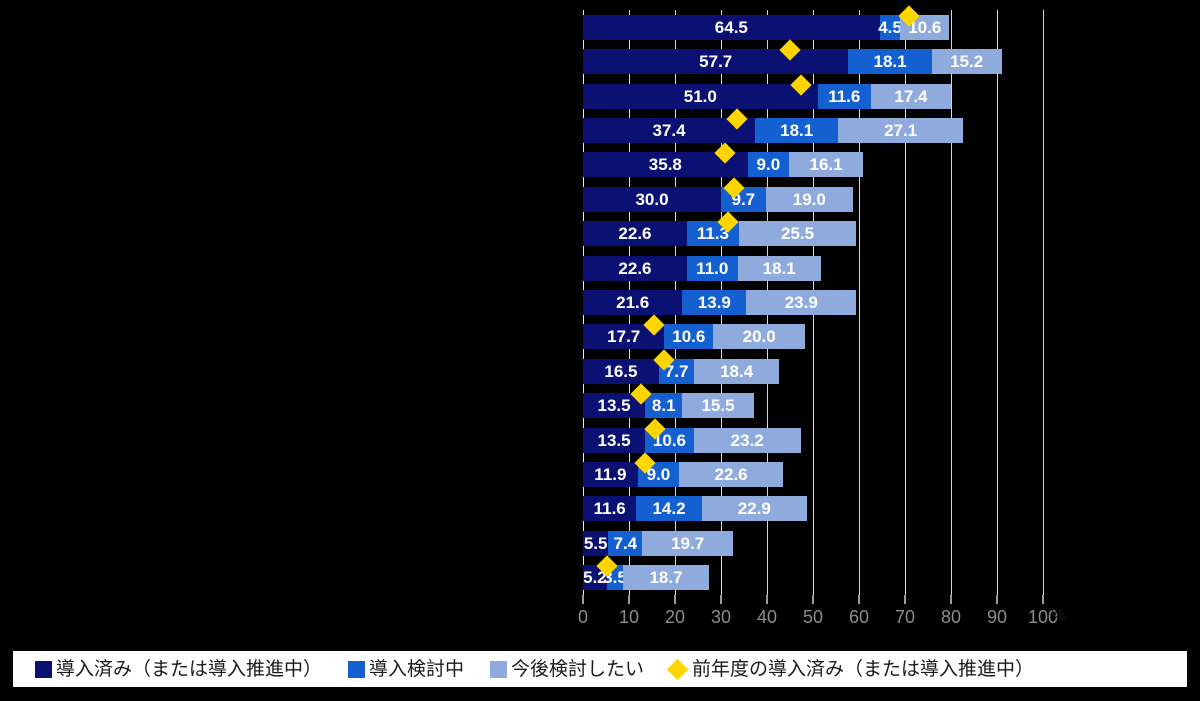  Describe the element at coordinates (499, 669) in the screenshot. I see `legend-square-icon` at that location.